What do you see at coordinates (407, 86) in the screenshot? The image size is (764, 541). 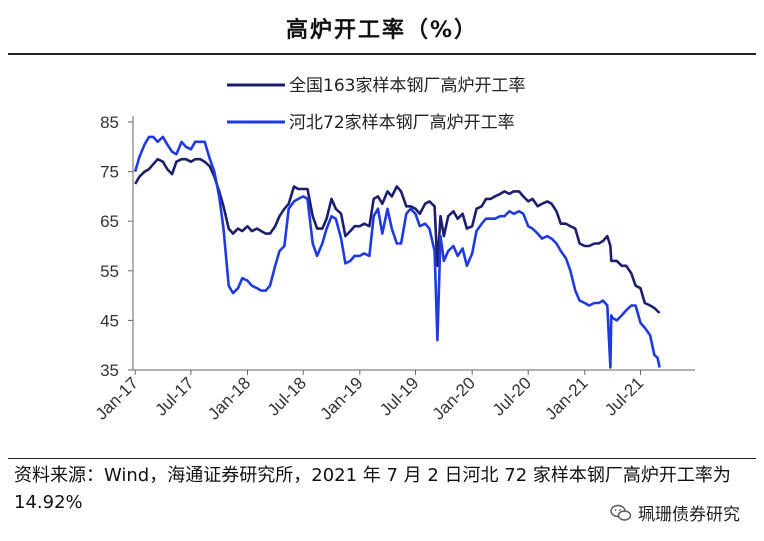 I see `legend-label: 全国163家样本钢厂高炉开工率` at bounding box center [407, 86].